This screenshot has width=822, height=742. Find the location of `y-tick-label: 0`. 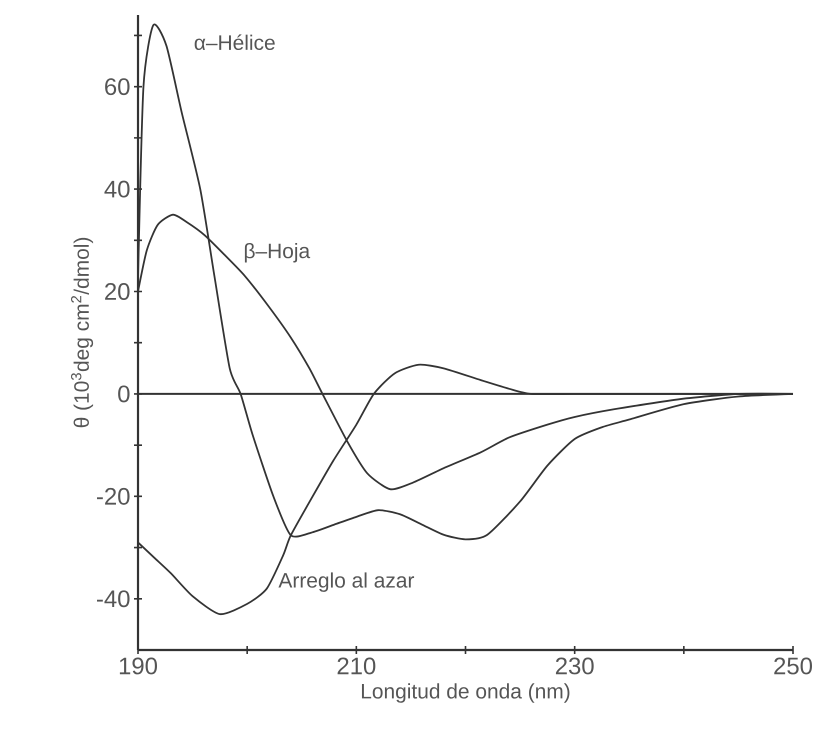

y-tick-label: 0 is located at coordinates (124, 393).